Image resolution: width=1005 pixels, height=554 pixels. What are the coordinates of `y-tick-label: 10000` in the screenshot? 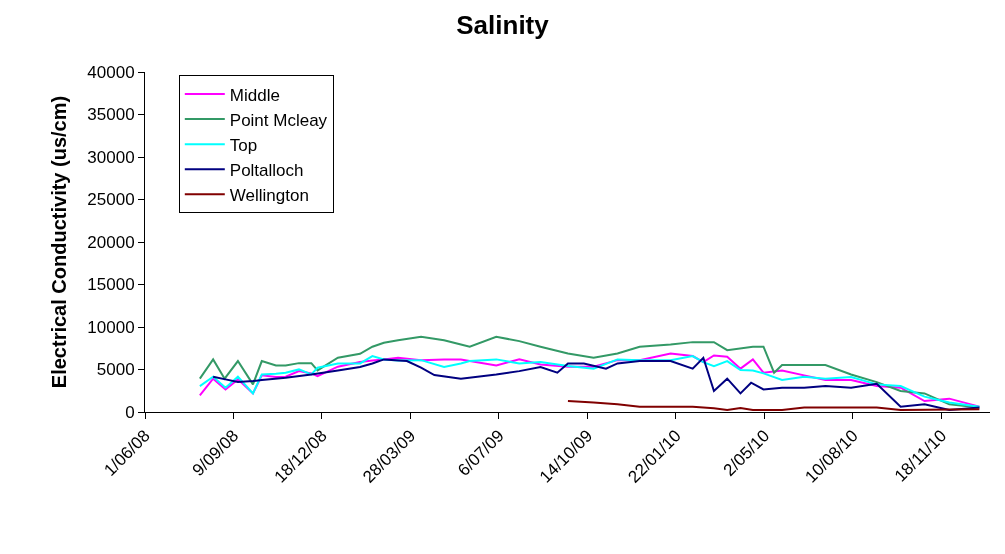 It's located at (111, 327).